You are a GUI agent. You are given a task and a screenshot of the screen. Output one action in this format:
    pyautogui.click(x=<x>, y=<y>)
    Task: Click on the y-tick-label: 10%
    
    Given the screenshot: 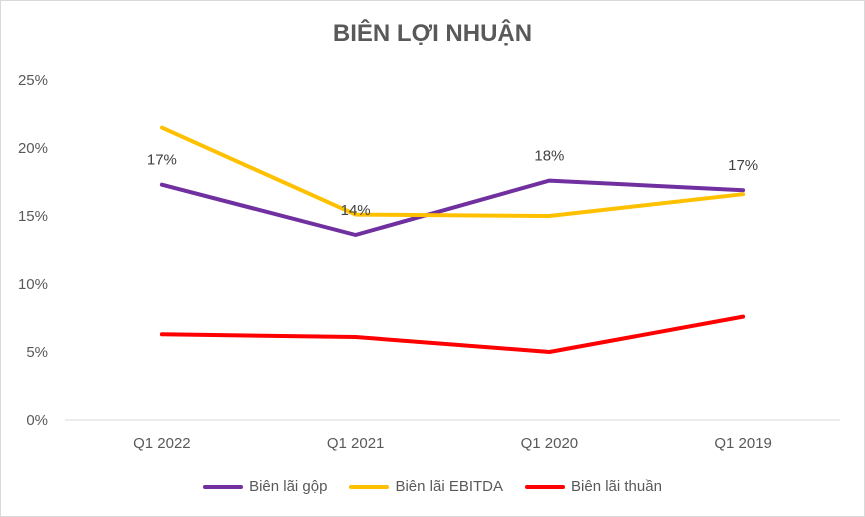 What is the action you would take?
    pyautogui.click(x=33, y=284)
    